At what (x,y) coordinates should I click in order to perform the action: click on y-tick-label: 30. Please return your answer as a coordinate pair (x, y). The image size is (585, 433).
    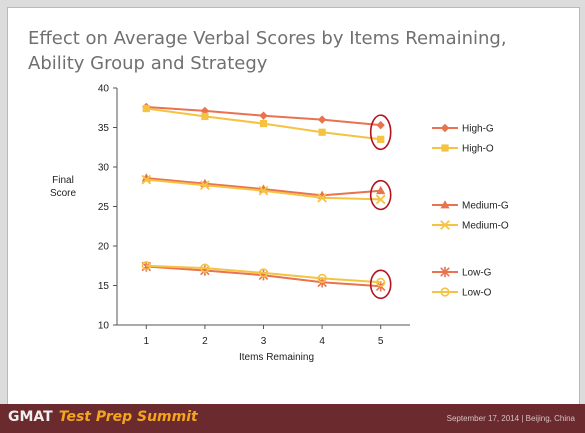
    Looking at the image, I should click on (104, 168).